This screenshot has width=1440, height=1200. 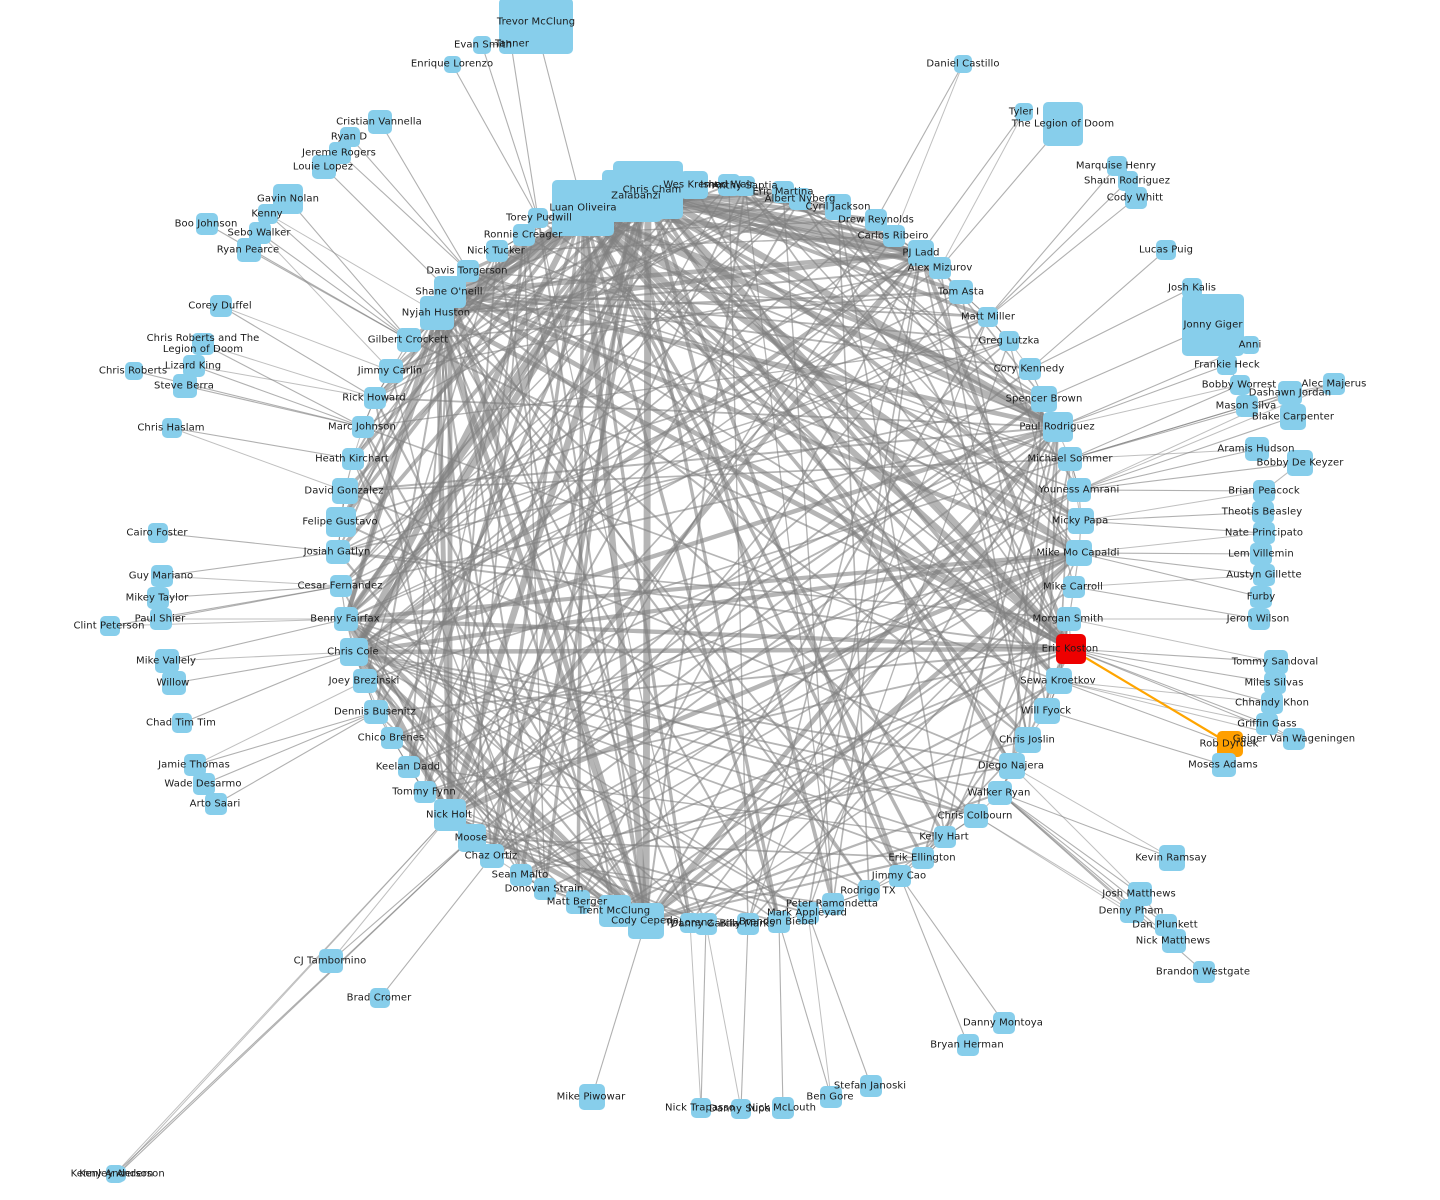 What do you see at coordinates (524, 235) in the screenshot?
I see `graph-node-ronnie-creager` at bounding box center [524, 235].